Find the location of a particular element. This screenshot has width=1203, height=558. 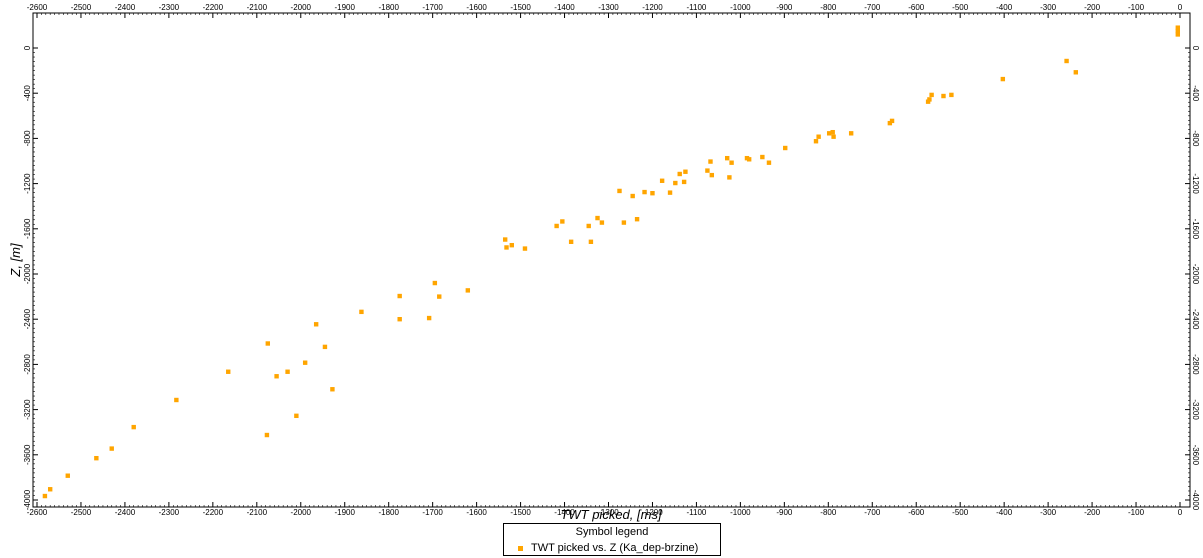

x-tick-label-bottom: -900 is located at coordinates (784, 512).